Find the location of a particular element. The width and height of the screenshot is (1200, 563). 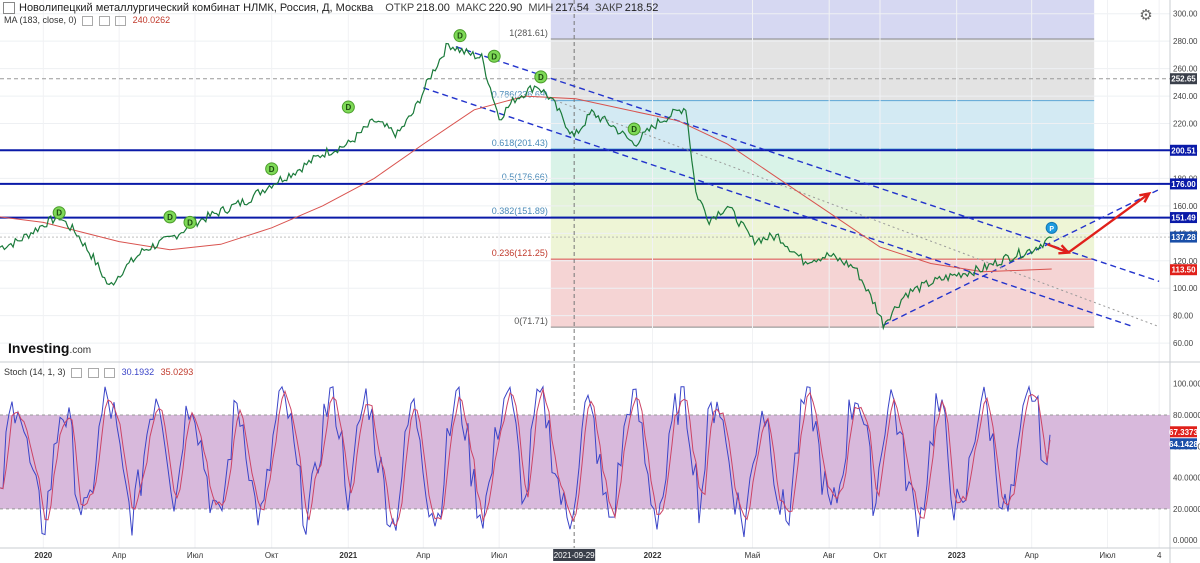

fib-level-label: 0.382(151.89) is located at coordinates (520, 211).